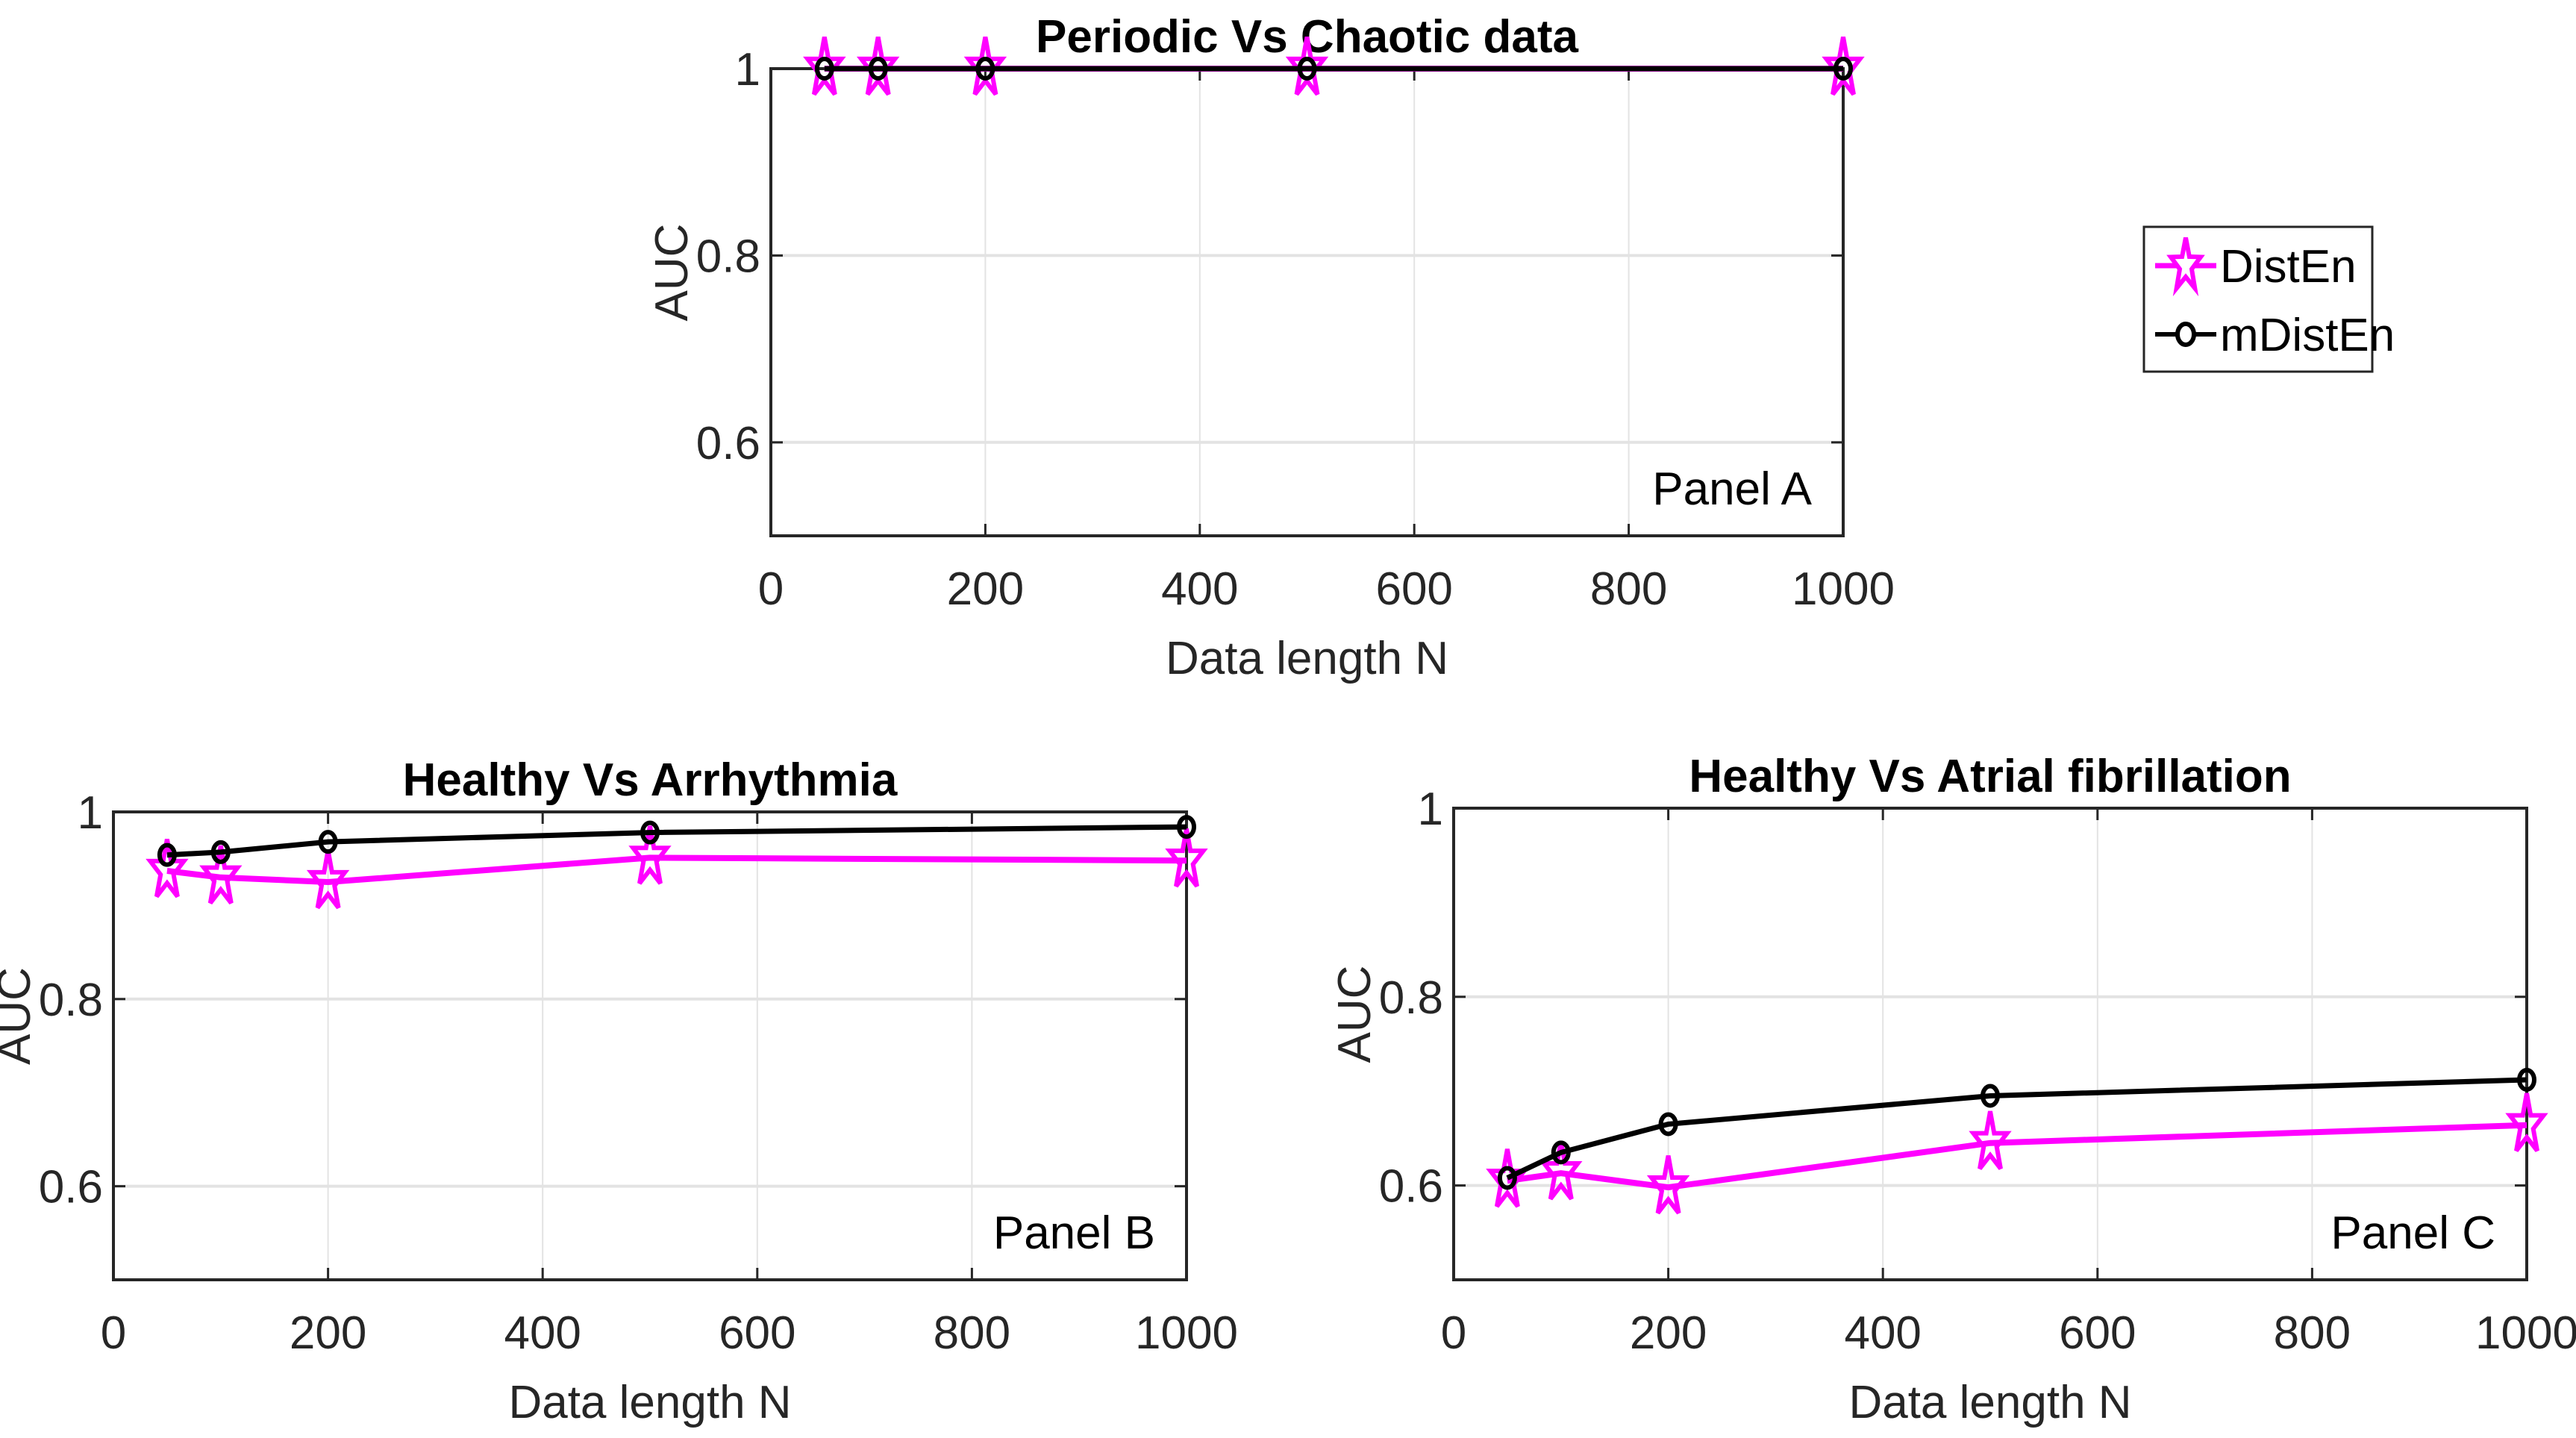 Image resolution: width=2576 pixels, height=1438 pixels. What do you see at coordinates (1990, 776) in the screenshot?
I see `chart-title: Healthy Vs Atrial fibrillation` at bounding box center [1990, 776].